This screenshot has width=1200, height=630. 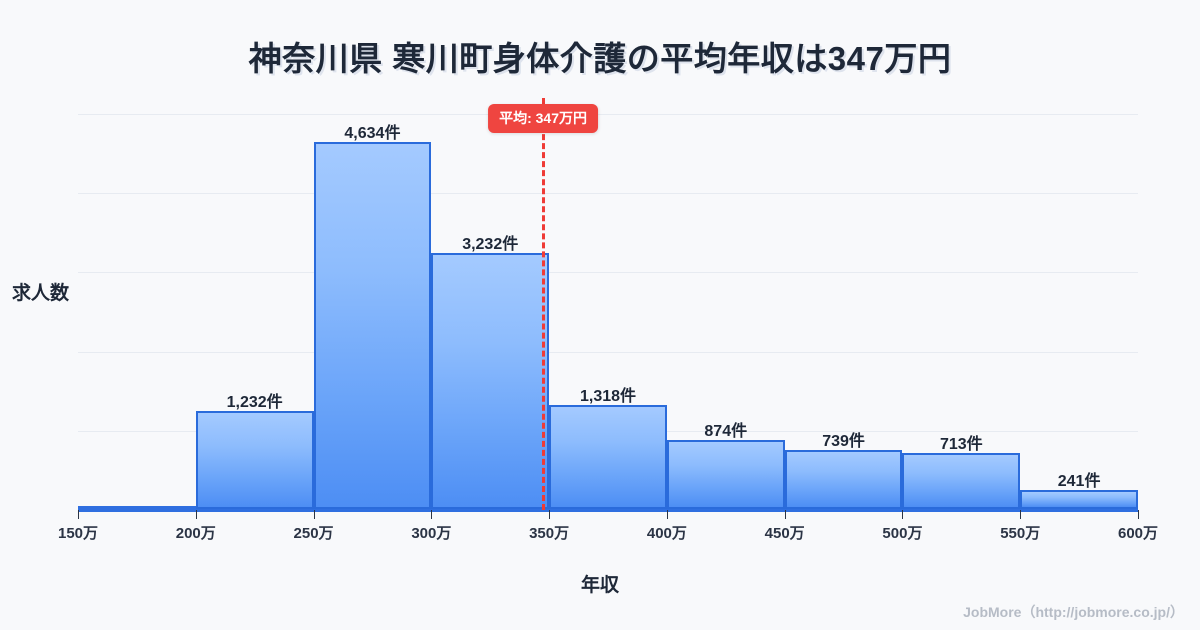 What do you see at coordinates (313, 533) in the screenshot?
I see `x-axis-tick-label: 250万` at bounding box center [313, 533].